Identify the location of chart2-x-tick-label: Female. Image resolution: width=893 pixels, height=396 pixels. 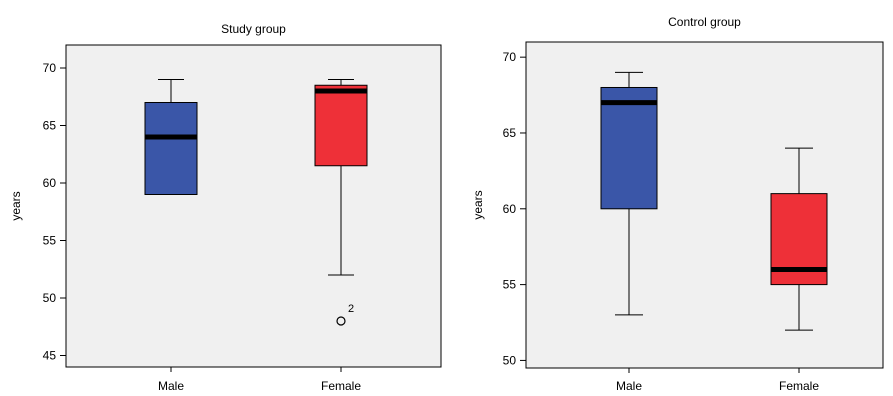
(799, 386).